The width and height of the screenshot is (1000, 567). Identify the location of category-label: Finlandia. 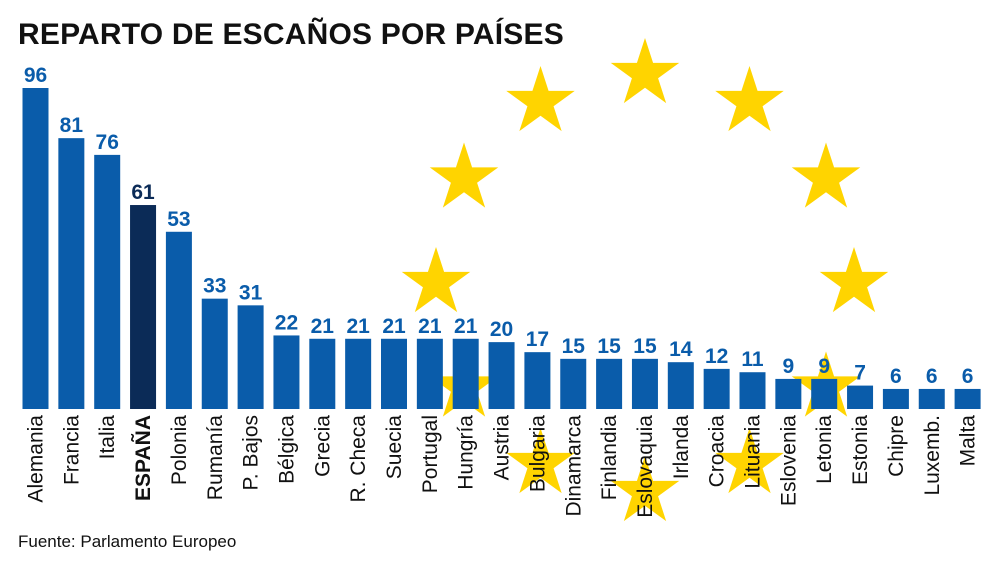
(609, 458).